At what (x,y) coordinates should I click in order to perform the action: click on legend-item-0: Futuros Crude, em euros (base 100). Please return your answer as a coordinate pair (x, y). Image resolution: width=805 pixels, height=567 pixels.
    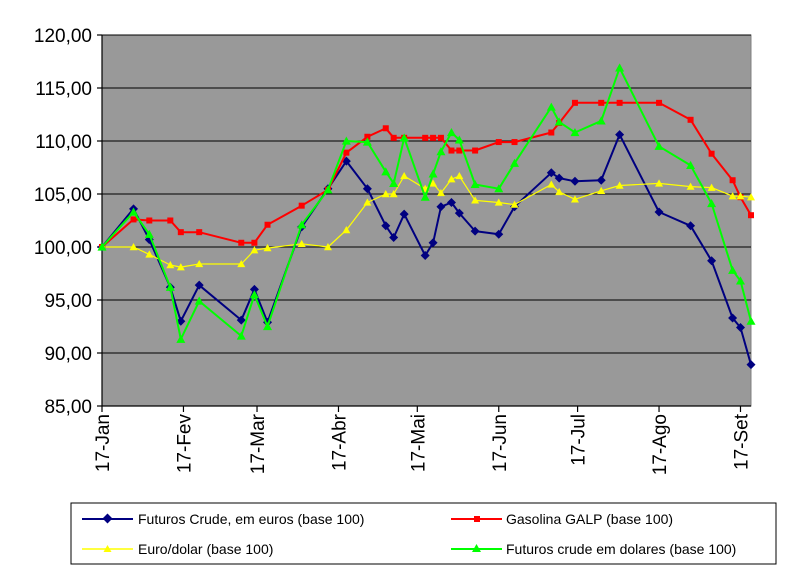
    Looking at the image, I should click on (223, 519).